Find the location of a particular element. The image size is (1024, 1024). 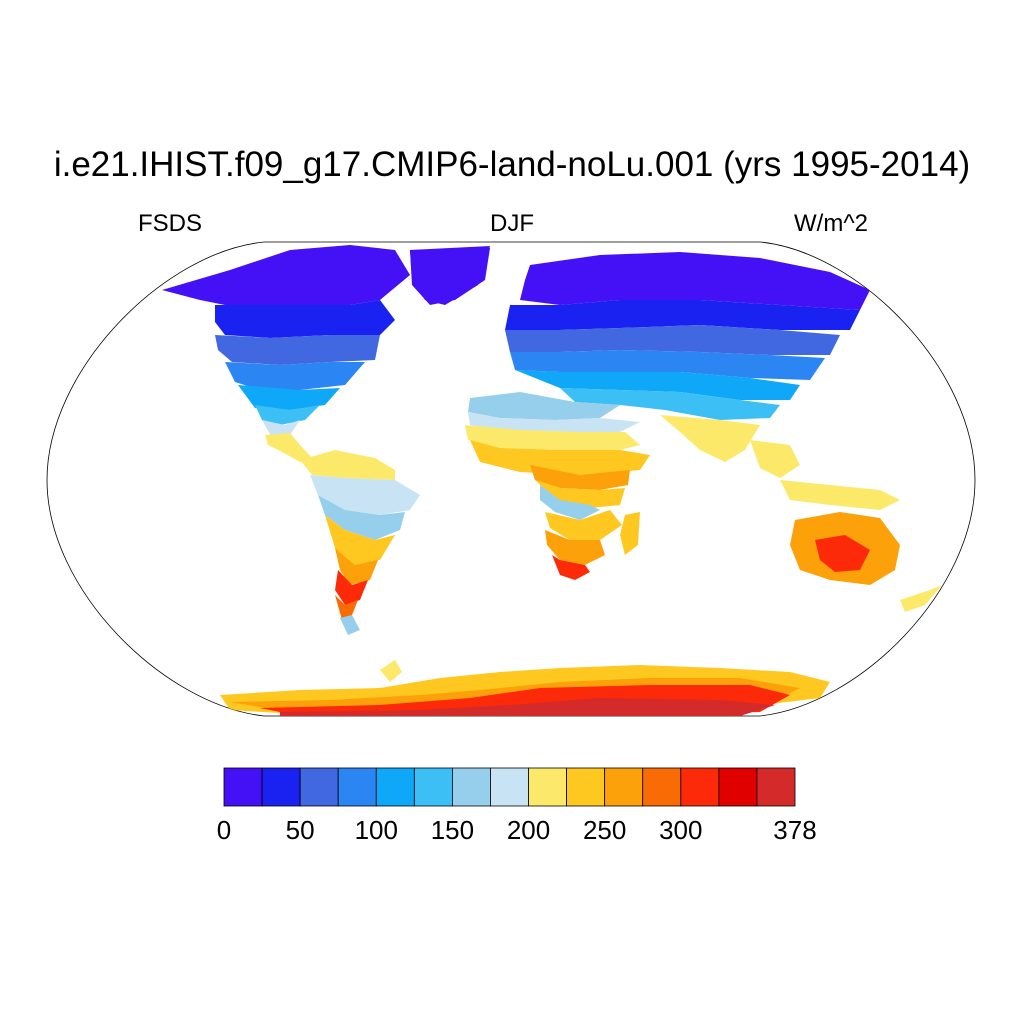

colorbar-tick-label: 0 is located at coordinates (224, 830).